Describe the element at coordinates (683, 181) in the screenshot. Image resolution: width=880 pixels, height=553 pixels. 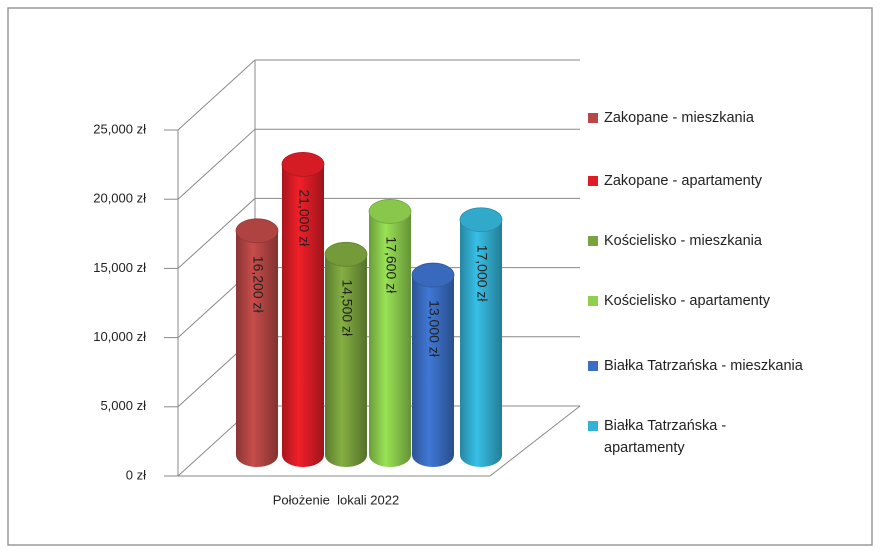
I see `legend-label: Zakopane - apartamenty` at that location.